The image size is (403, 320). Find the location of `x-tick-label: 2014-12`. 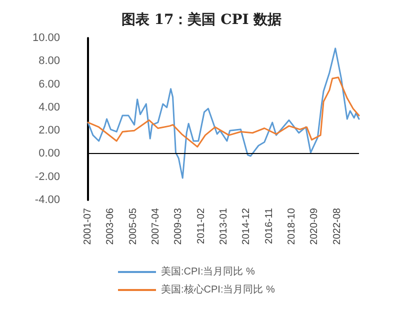

x-tick-label: 2014-12 is located at coordinates (246, 226).